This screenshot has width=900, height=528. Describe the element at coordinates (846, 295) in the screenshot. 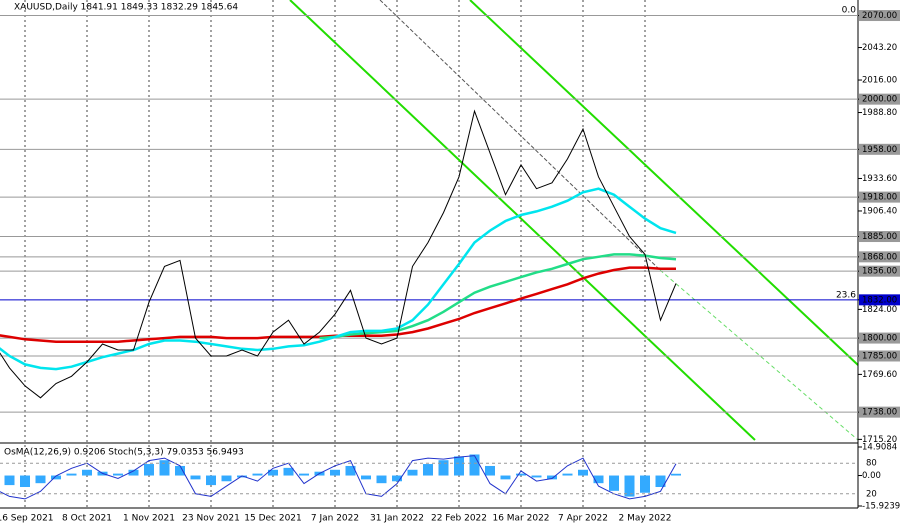

I see `fib-label: 23.6` at that location.